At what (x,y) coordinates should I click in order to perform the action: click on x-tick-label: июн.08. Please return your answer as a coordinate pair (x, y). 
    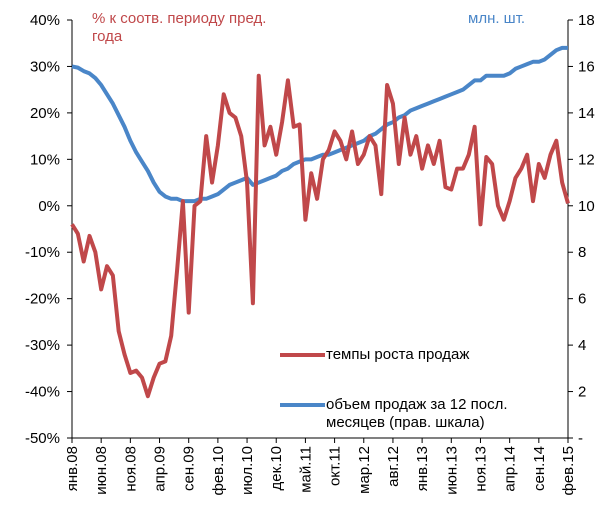
    Looking at the image, I should click on (101, 470).